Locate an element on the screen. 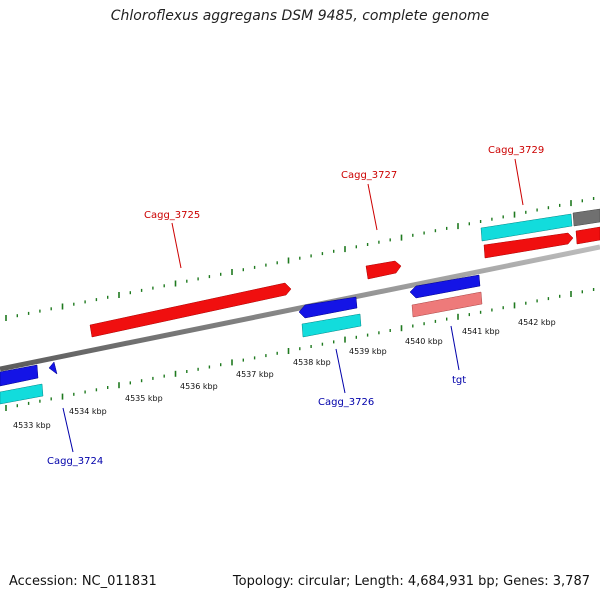  tick-label-4533: 4533 kbp is located at coordinates (32, 425).